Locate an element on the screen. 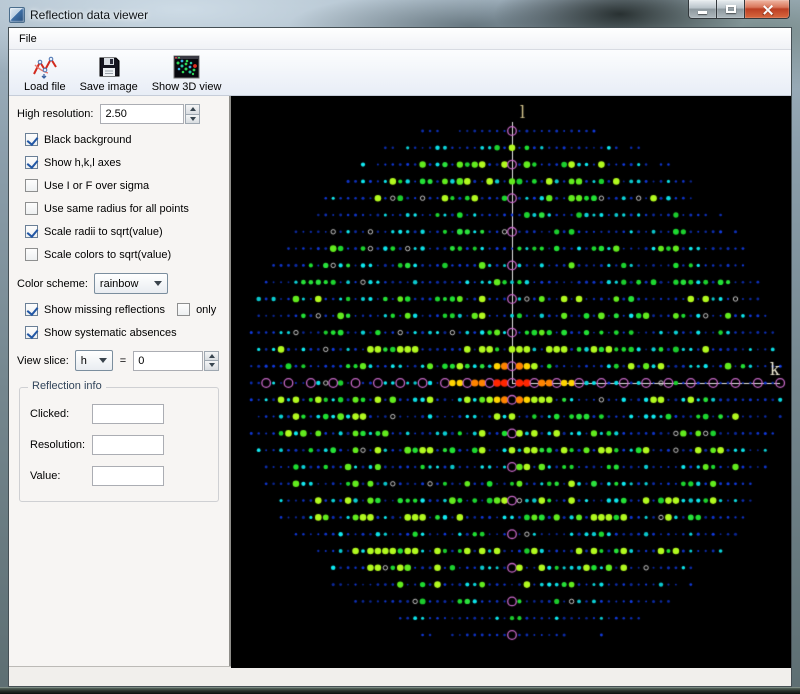 This screenshot has width=800, height=694. maximize-icon is located at coordinates (730, 9).